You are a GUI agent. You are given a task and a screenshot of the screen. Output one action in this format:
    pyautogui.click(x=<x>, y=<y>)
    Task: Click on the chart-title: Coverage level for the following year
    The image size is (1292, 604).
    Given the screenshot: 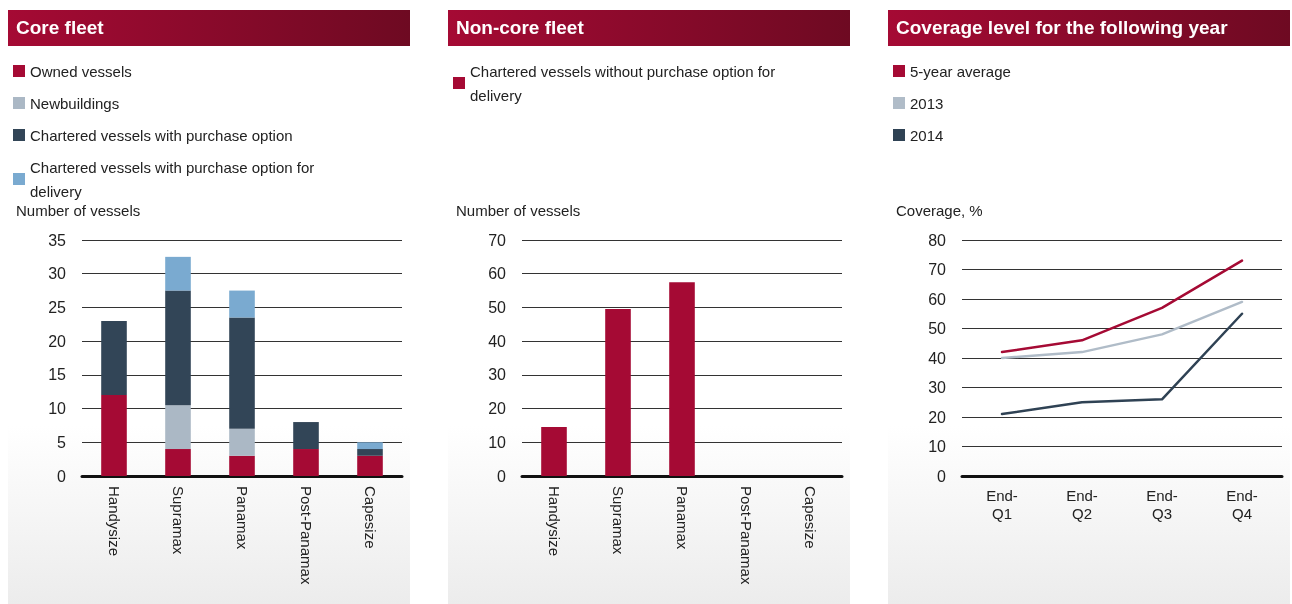 What is the action you would take?
    pyautogui.click(x=1089, y=28)
    